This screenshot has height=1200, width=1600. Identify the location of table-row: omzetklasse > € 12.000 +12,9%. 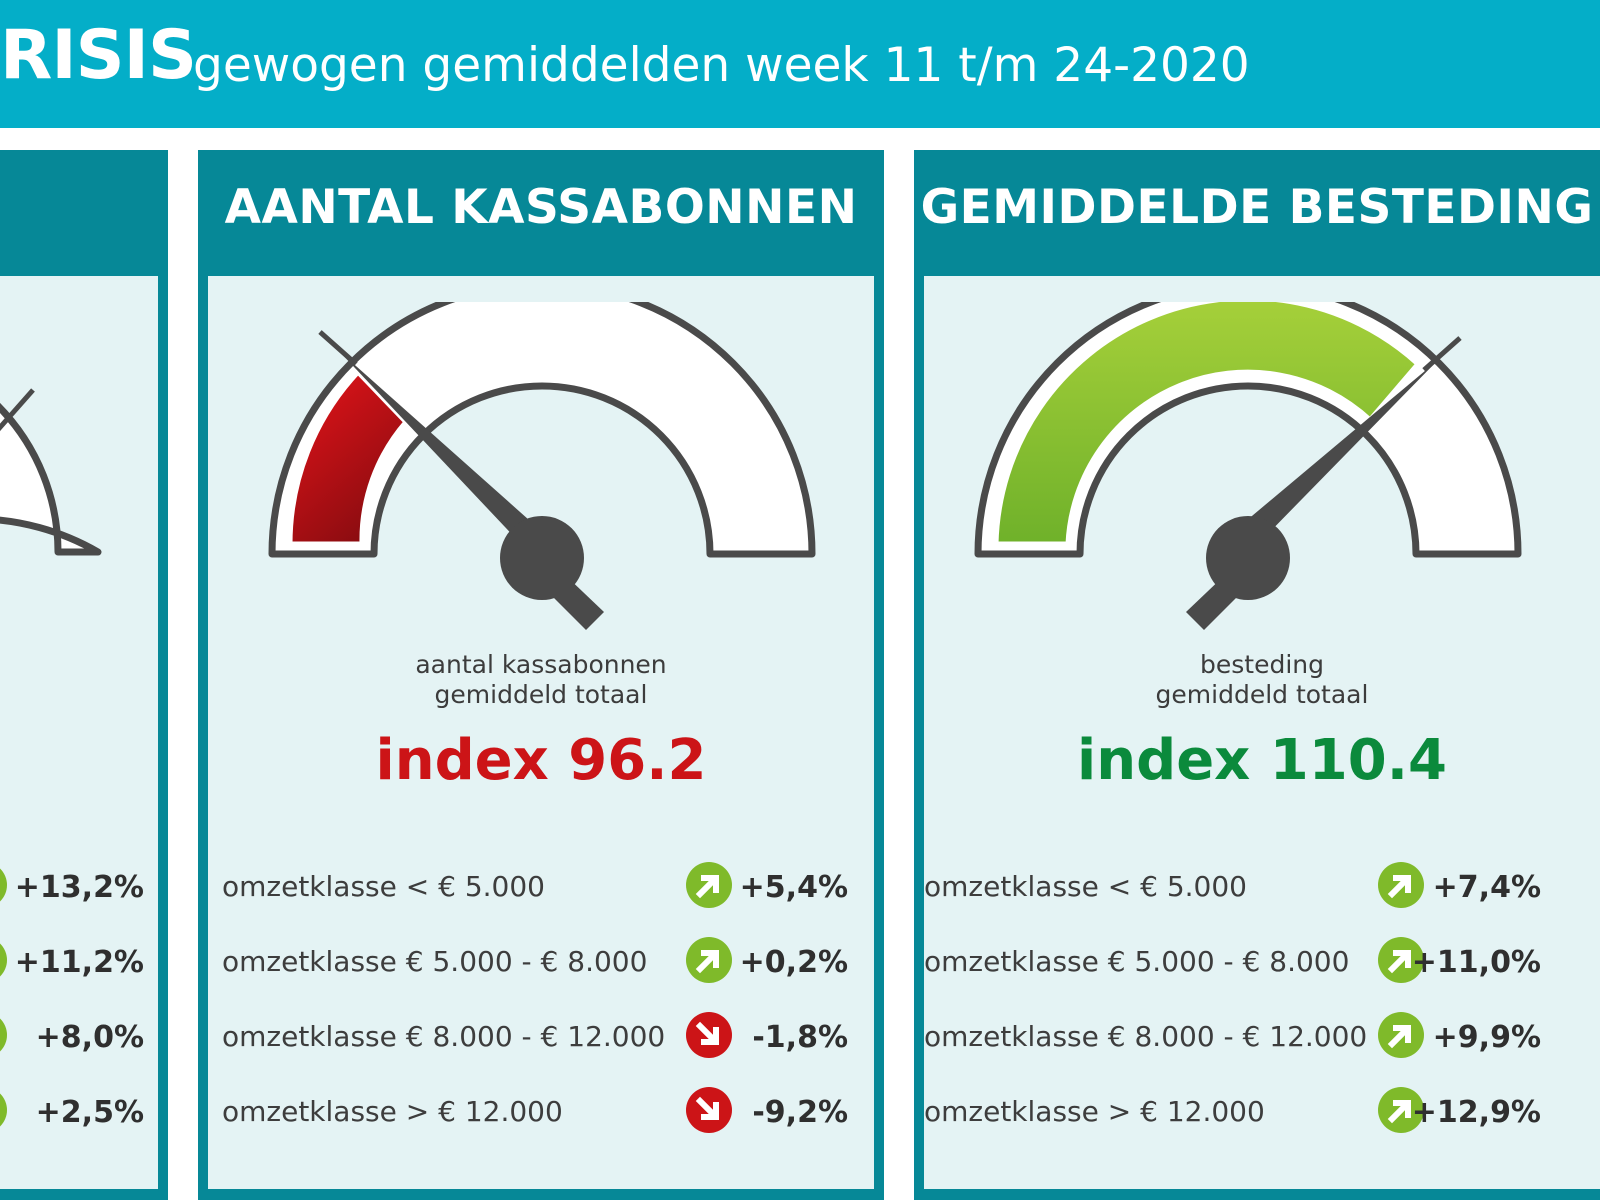
(1232, 1111).